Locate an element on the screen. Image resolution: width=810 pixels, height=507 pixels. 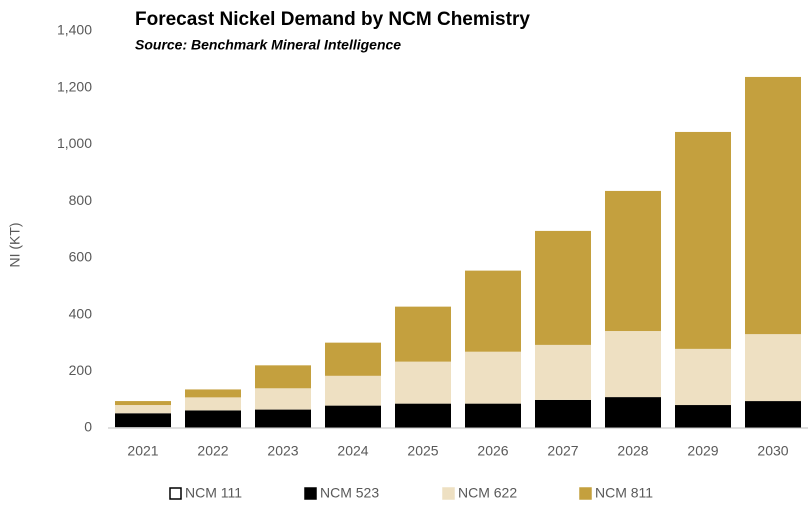
x-tick-label: 2030 is located at coordinates (772, 451).